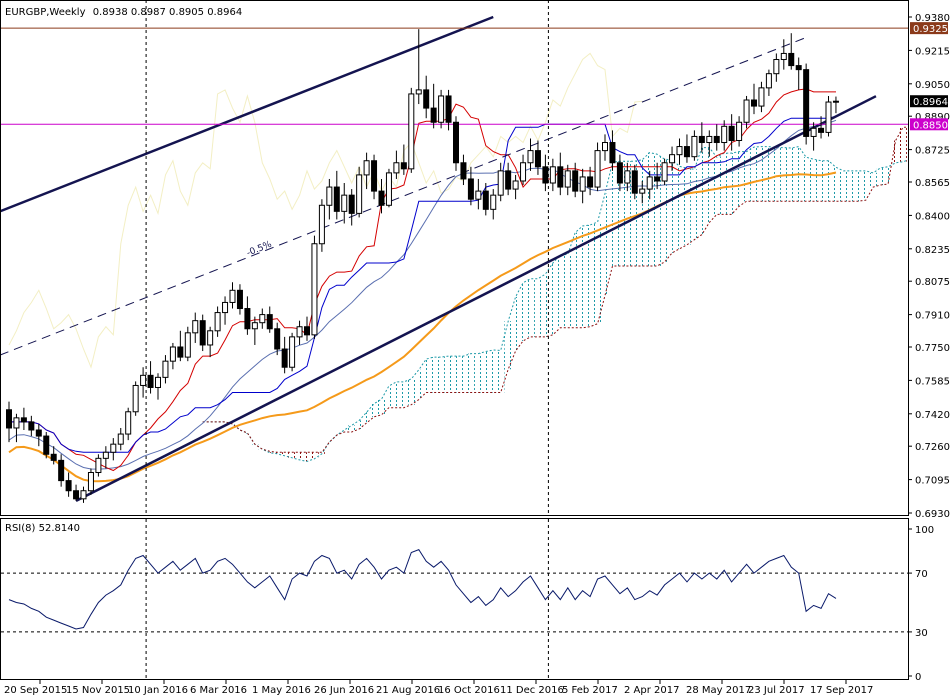  What do you see at coordinates (932, 85) in the screenshot?
I see `y-tick-label: 0.9050` at bounding box center [932, 85].